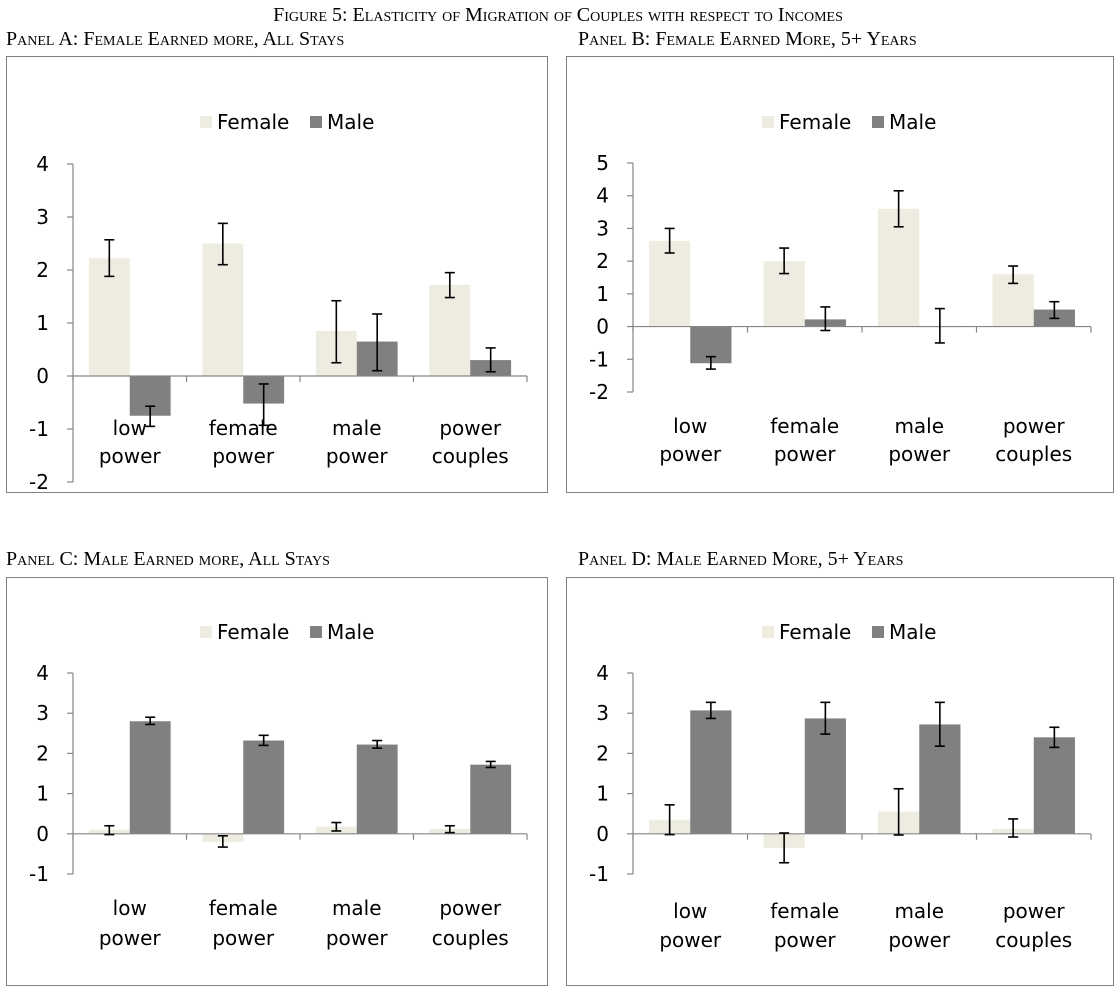 The height and width of the screenshot is (992, 1116). I want to click on panel-c-legend-label-female: Female, so click(253, 632).